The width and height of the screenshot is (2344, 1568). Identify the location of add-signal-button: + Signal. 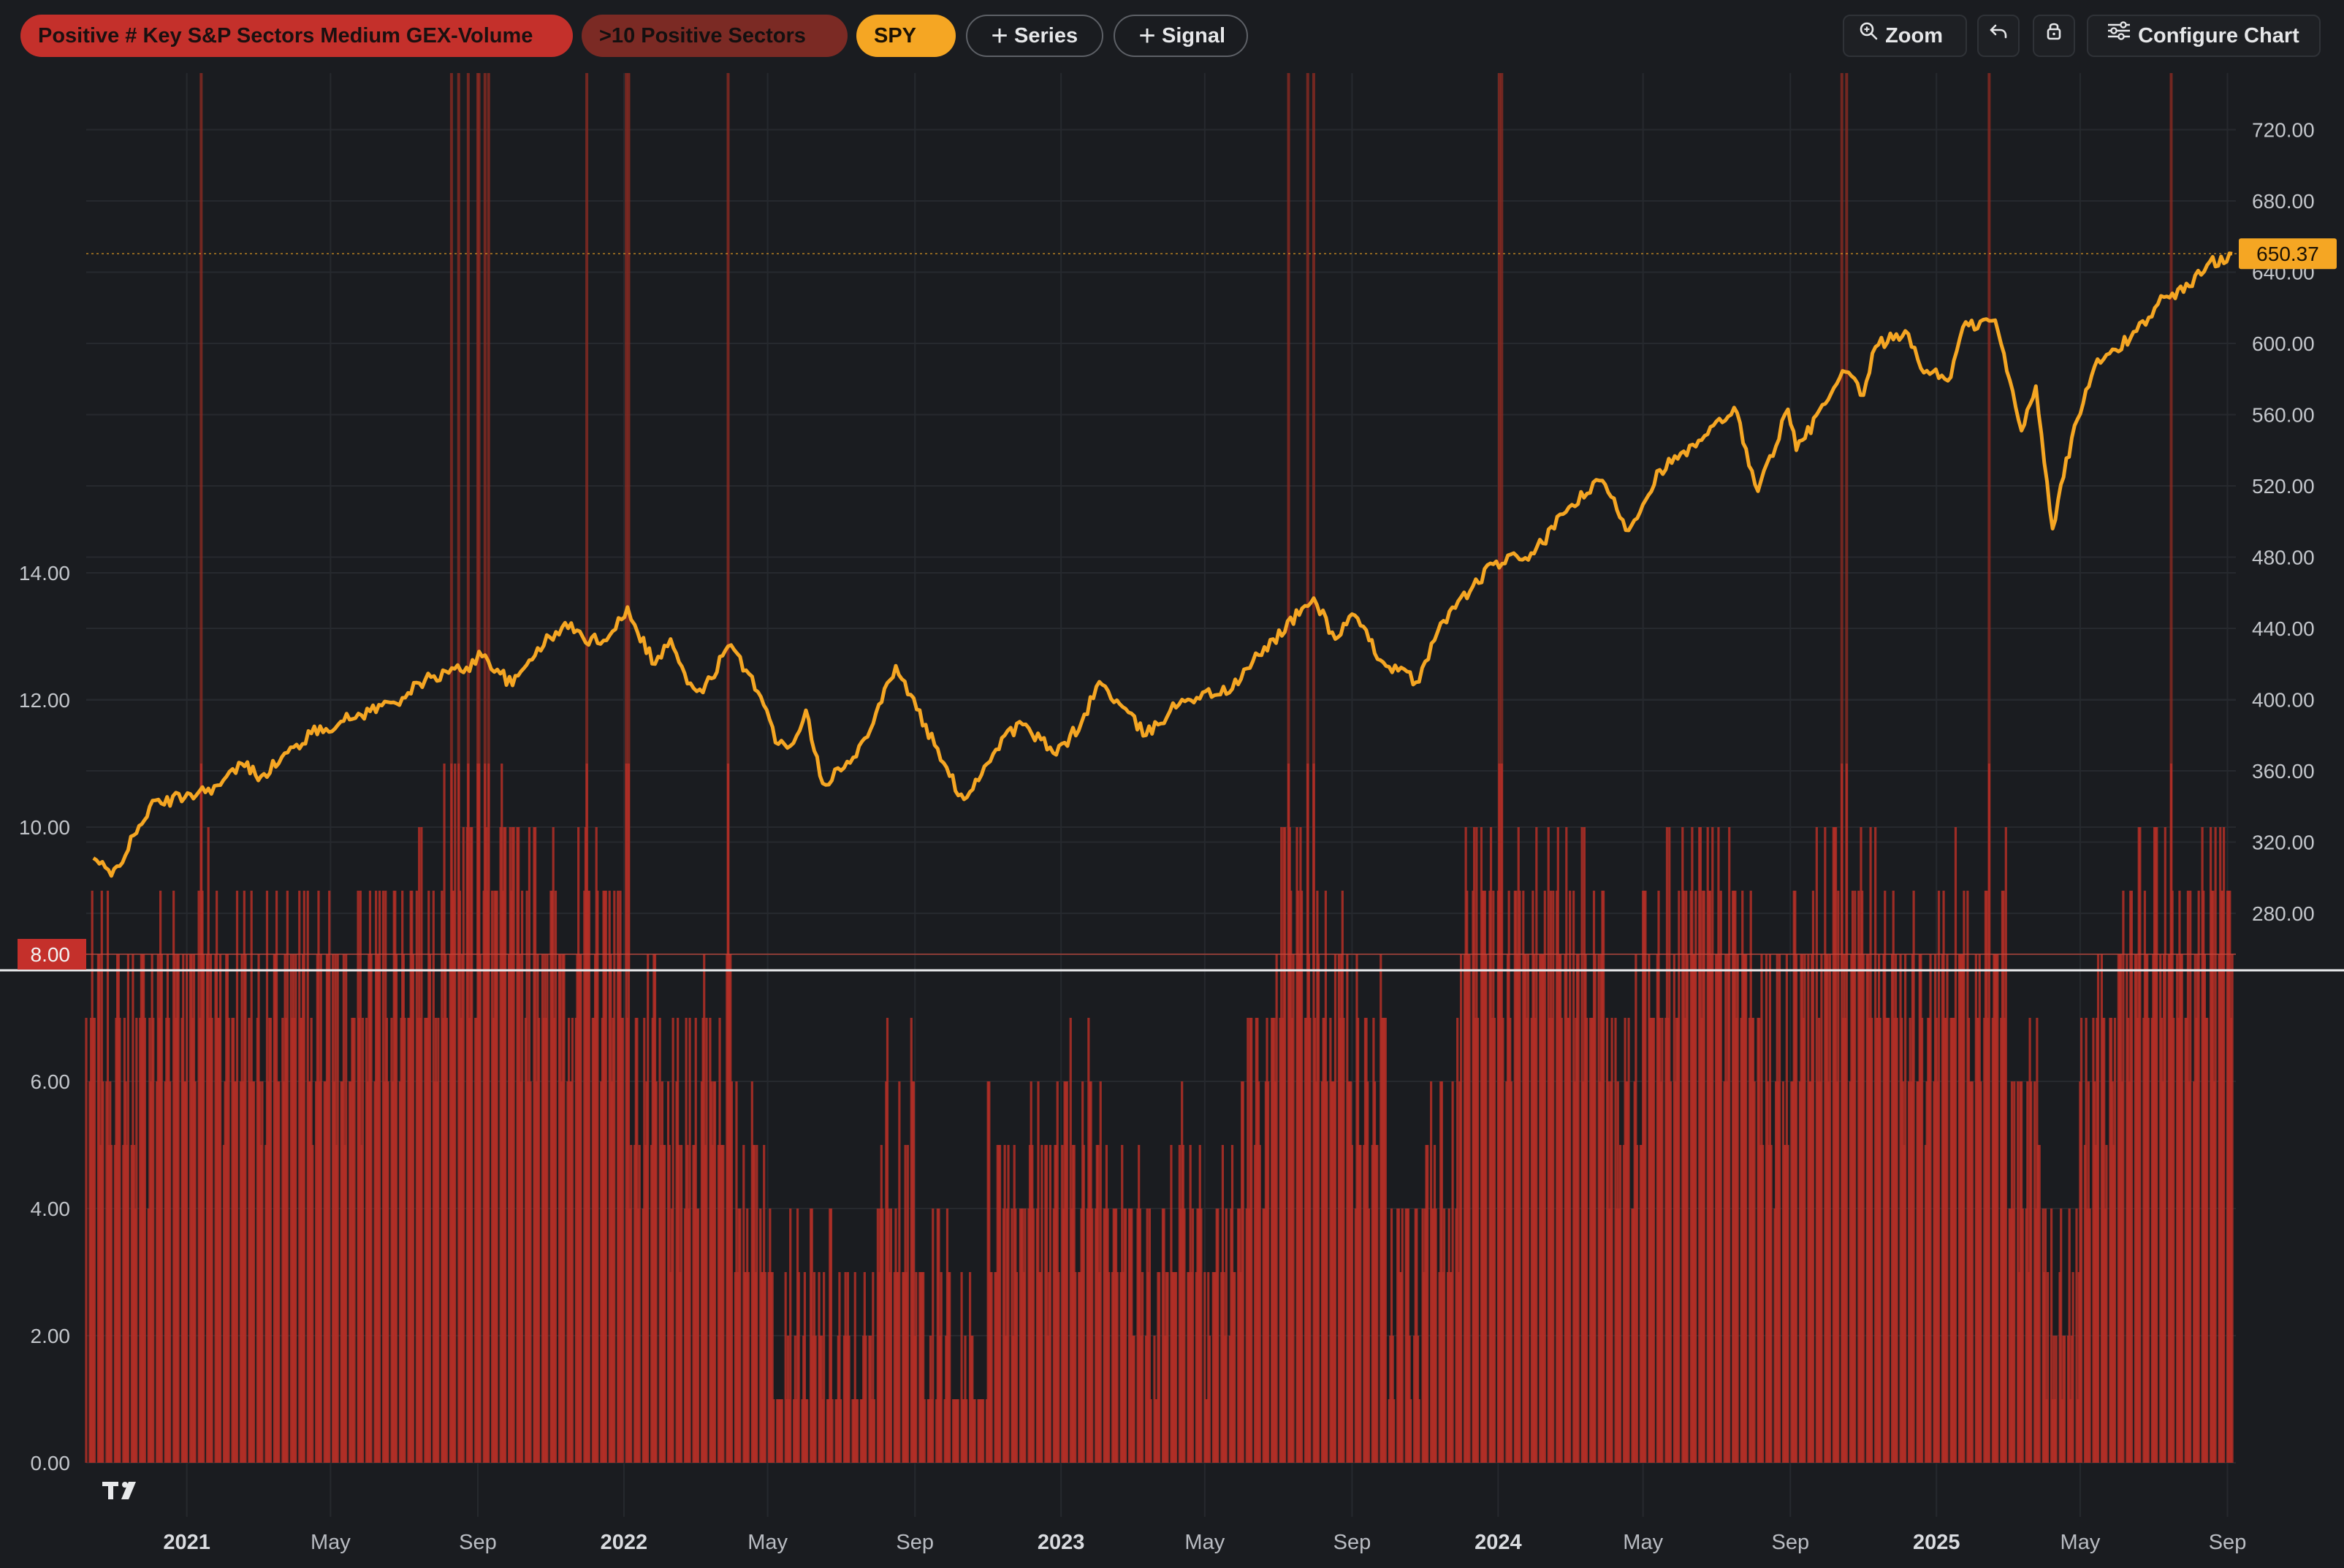
(1181, 36).